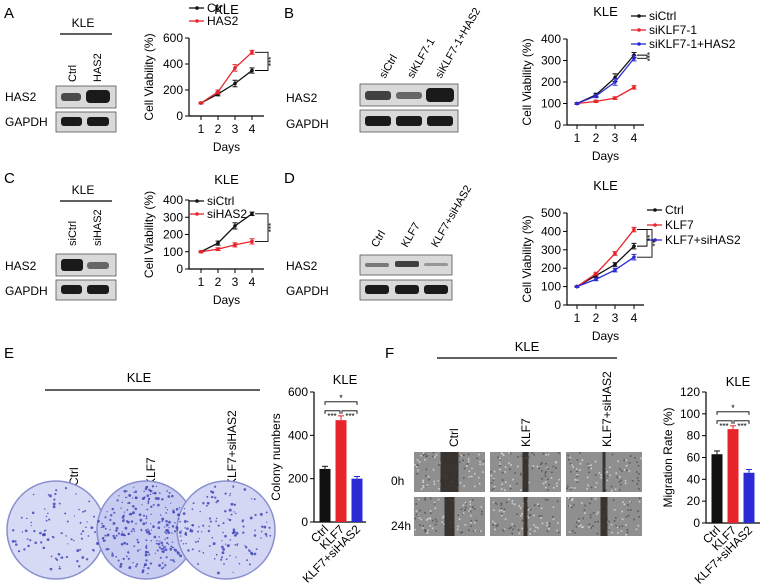  What do you see at coordinates (74, 476) in the screenshot?
I see `plate-label: Ctrl` at bounding box center [74, 476].